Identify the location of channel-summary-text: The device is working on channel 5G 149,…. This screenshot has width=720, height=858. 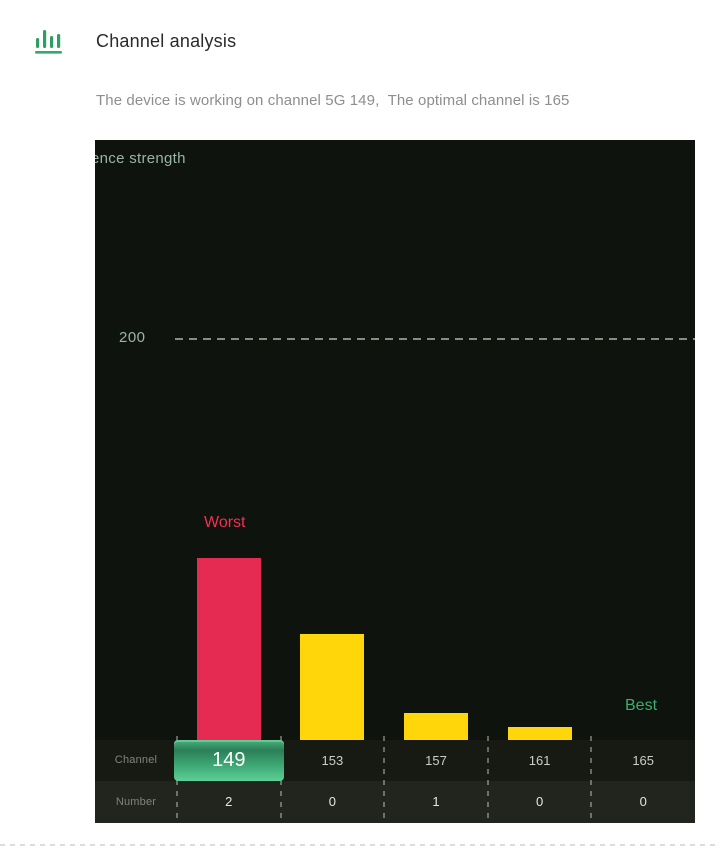
(333, 100).